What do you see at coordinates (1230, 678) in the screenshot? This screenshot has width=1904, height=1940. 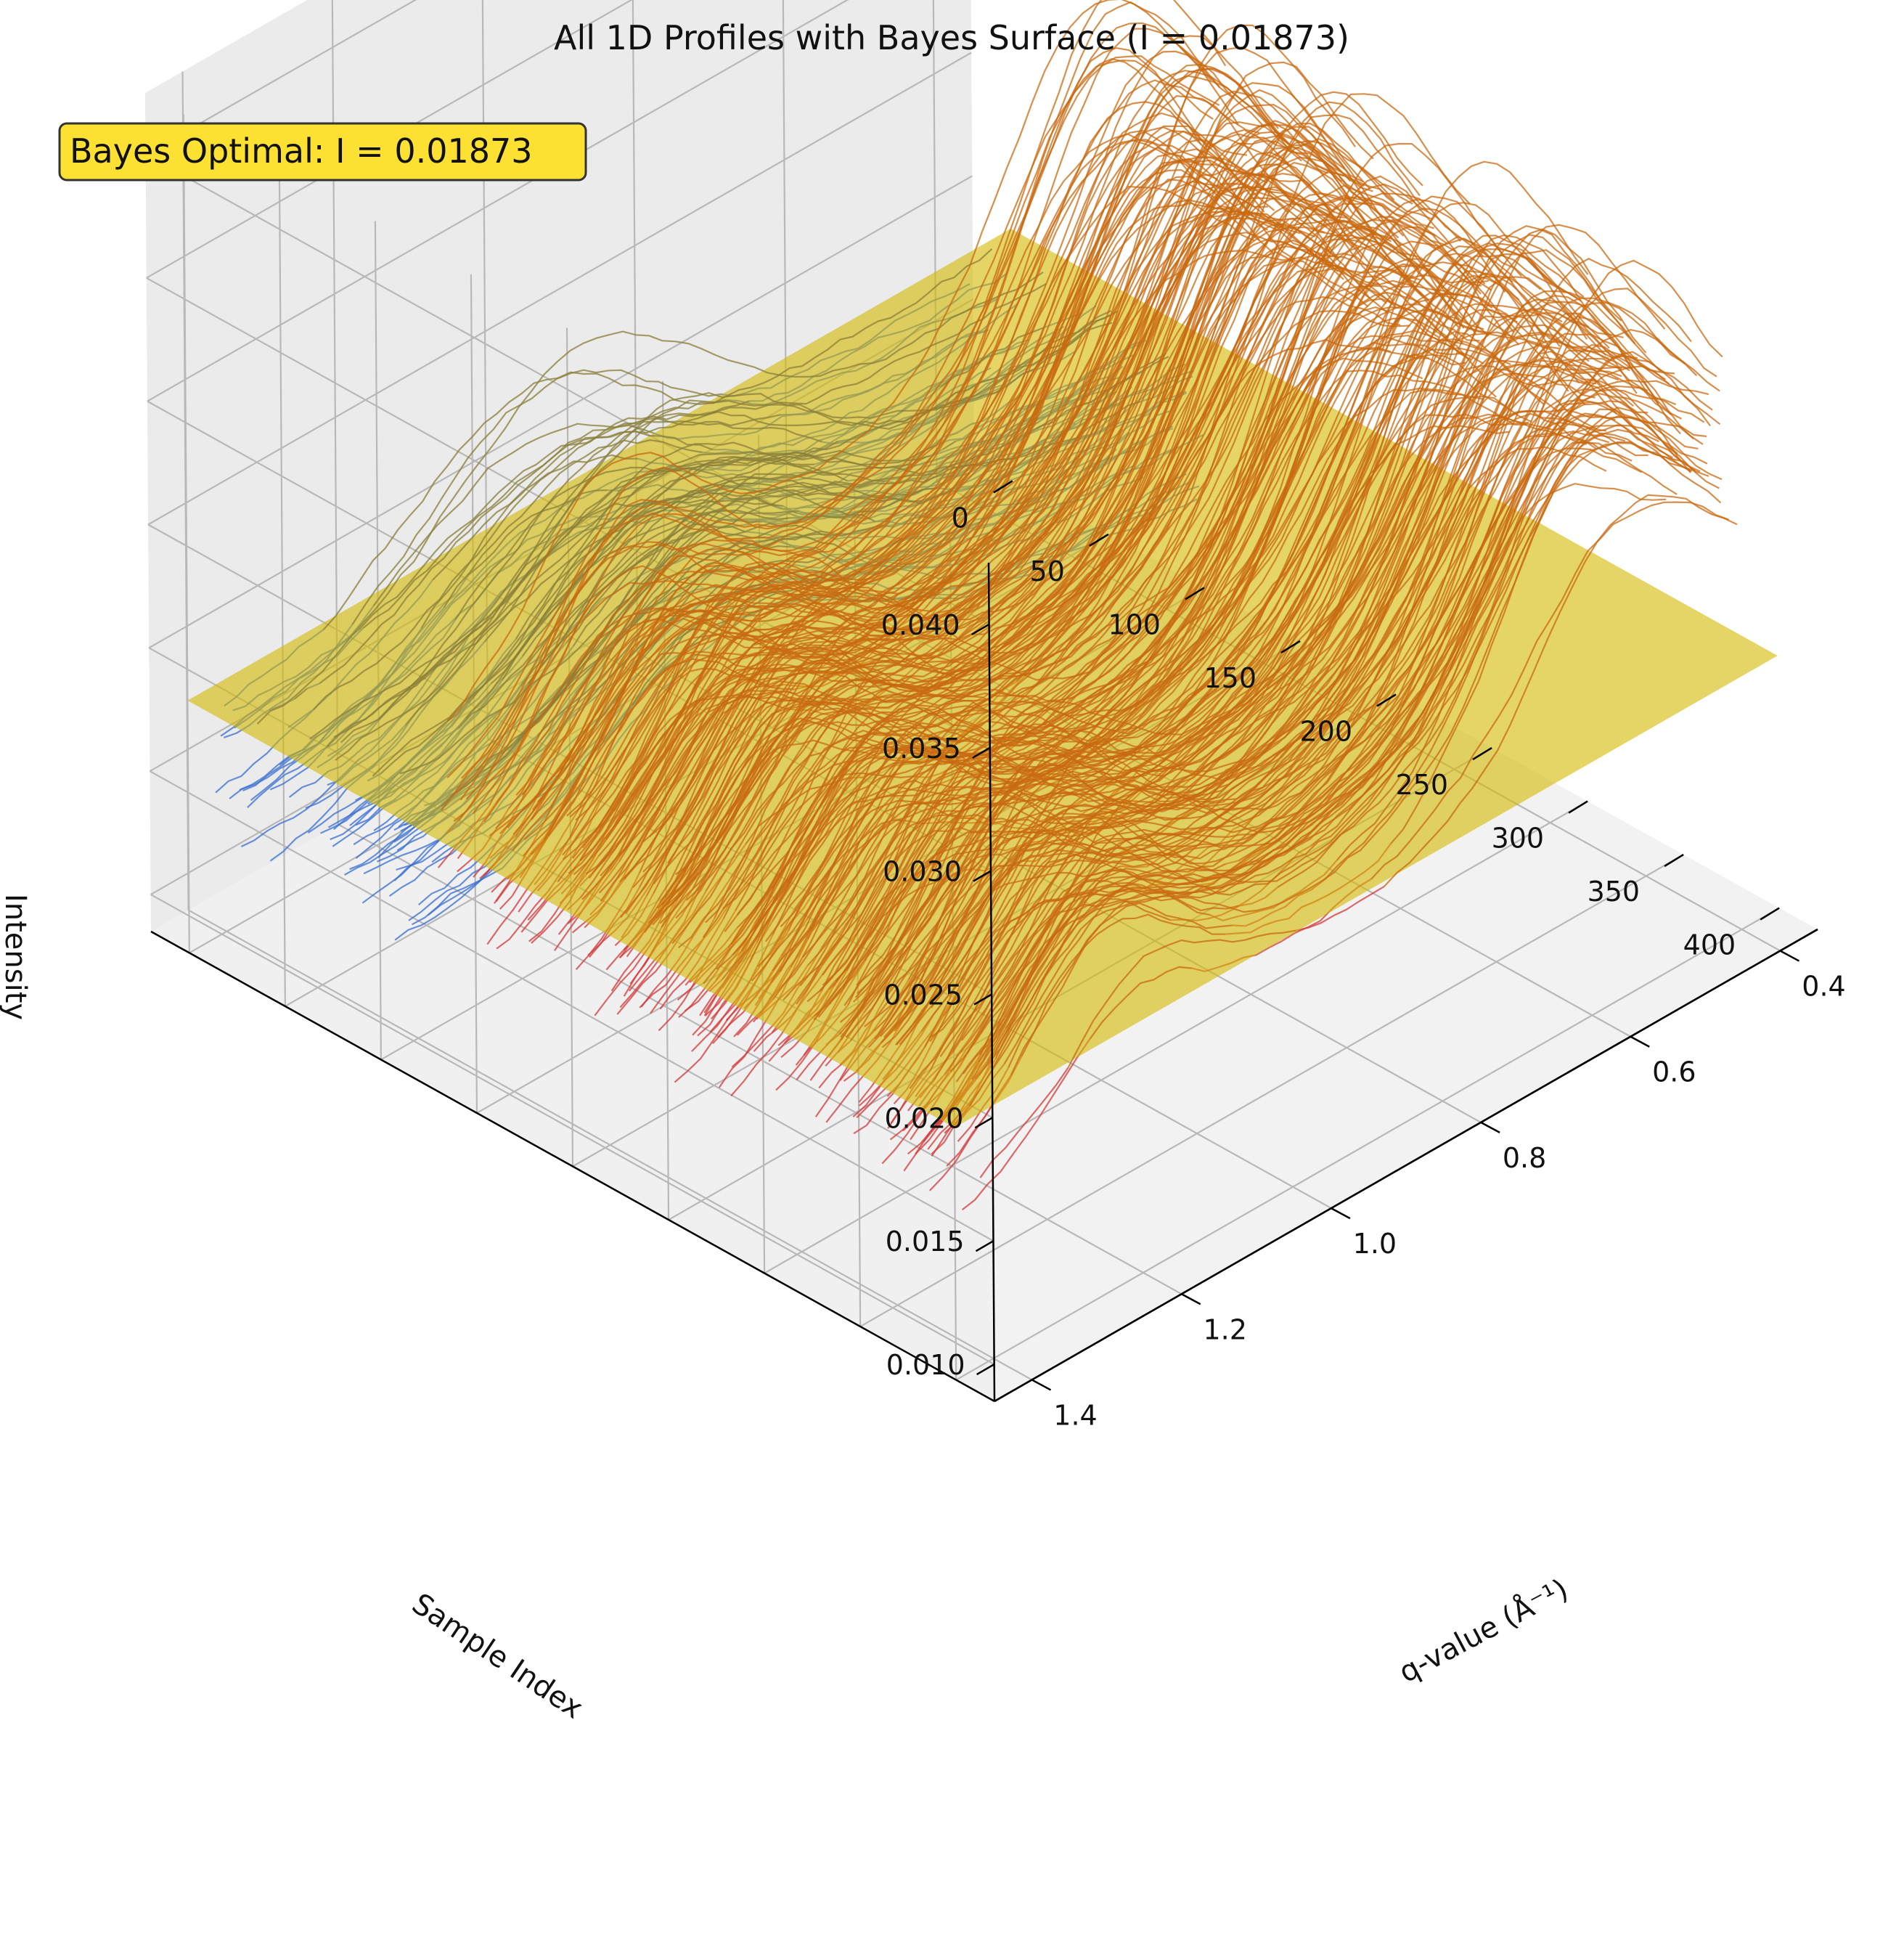 I see `y-tick-label: 150` at bounding box center [1230, 678].